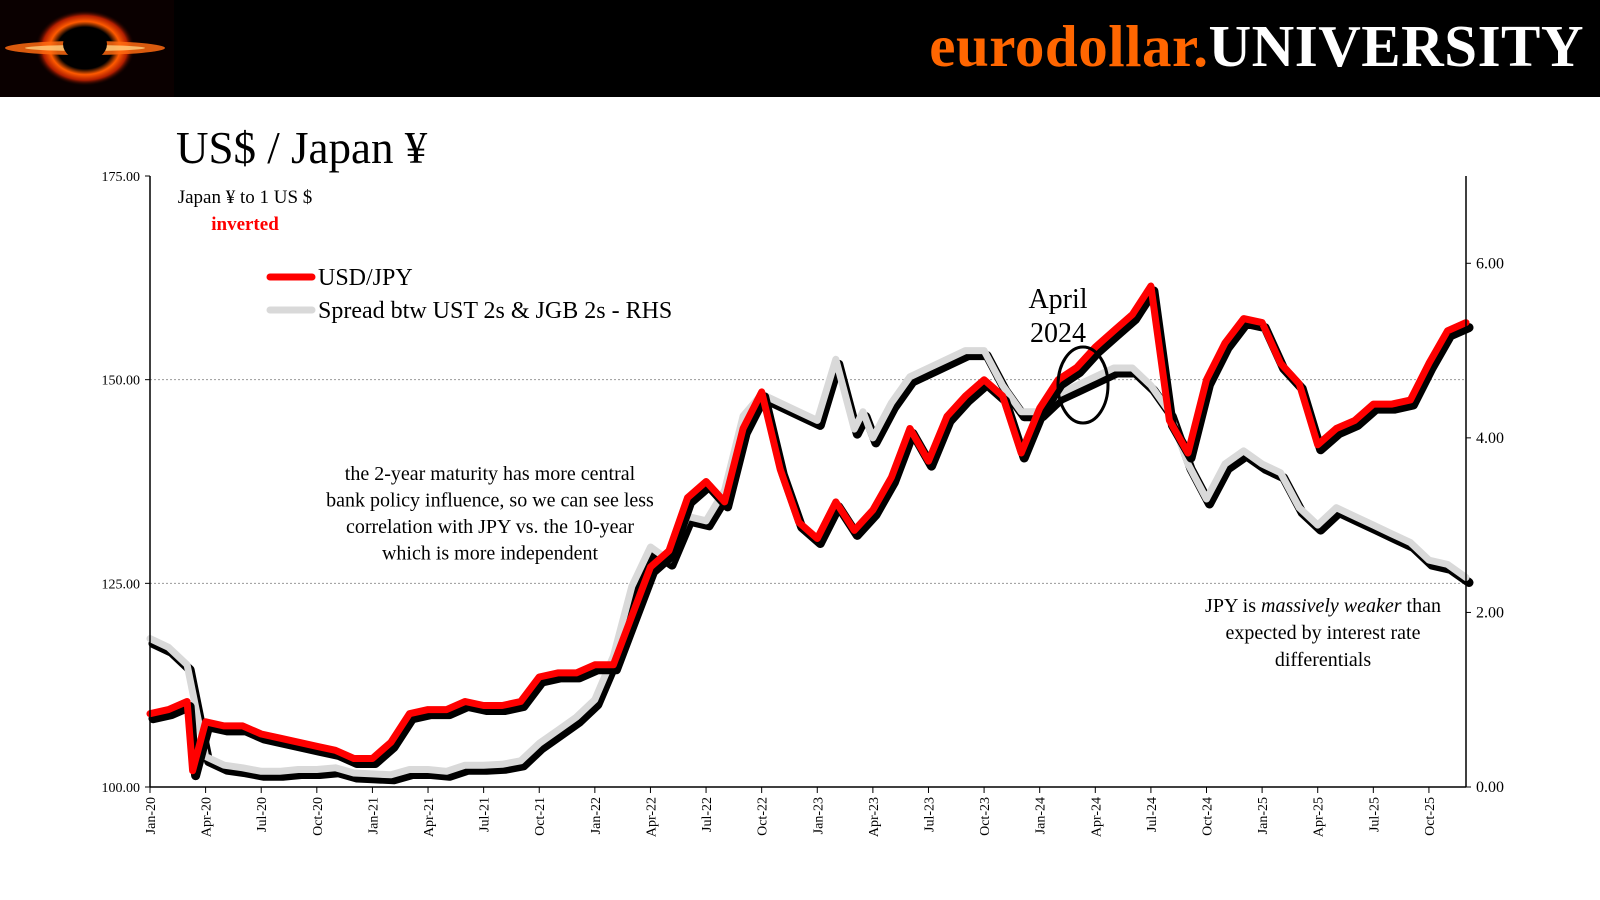  I want to click on brand-wordmark: eurodollar.UNIVERSITY, so click(1256, 46).